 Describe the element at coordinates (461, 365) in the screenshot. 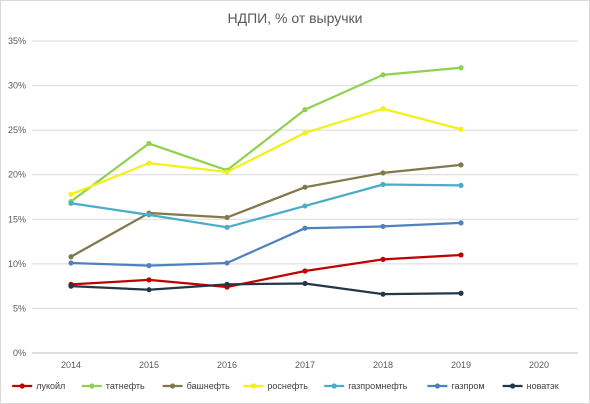

I see `x-tick-label: 2019` at that location.